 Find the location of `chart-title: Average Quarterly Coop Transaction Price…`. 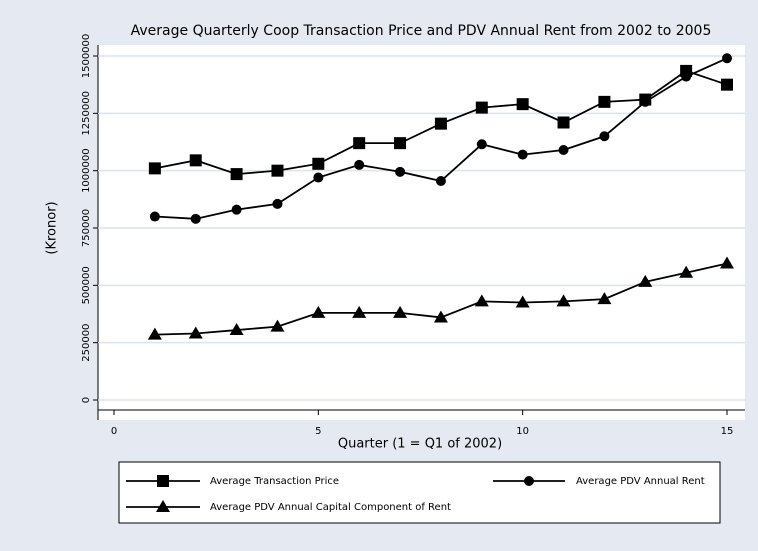

chart-title: Average Quarterly Coop Transaction Price… is located at coordinates (421, 31).